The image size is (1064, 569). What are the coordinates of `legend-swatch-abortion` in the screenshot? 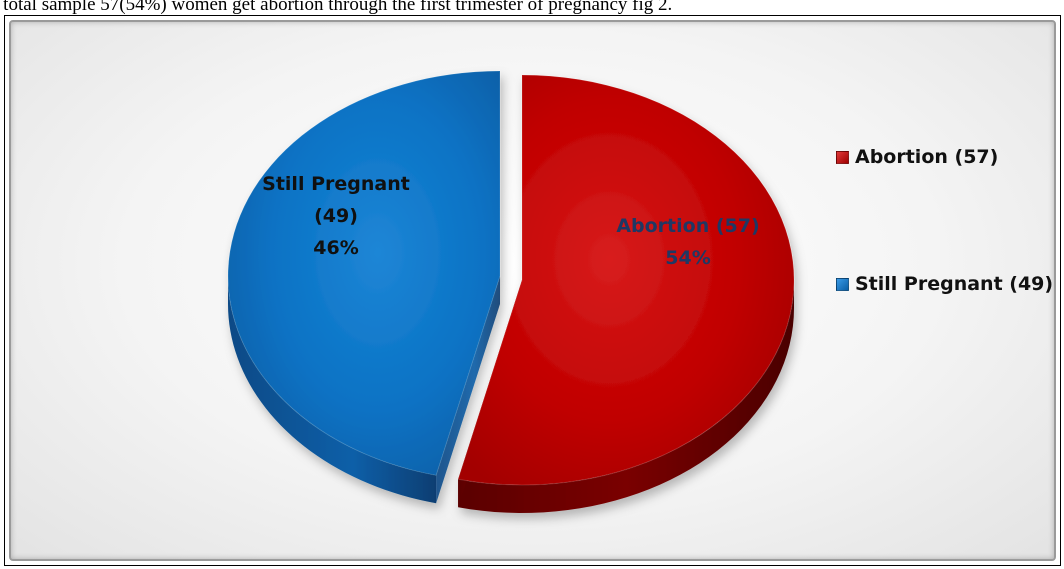 It's located at (842, 157).